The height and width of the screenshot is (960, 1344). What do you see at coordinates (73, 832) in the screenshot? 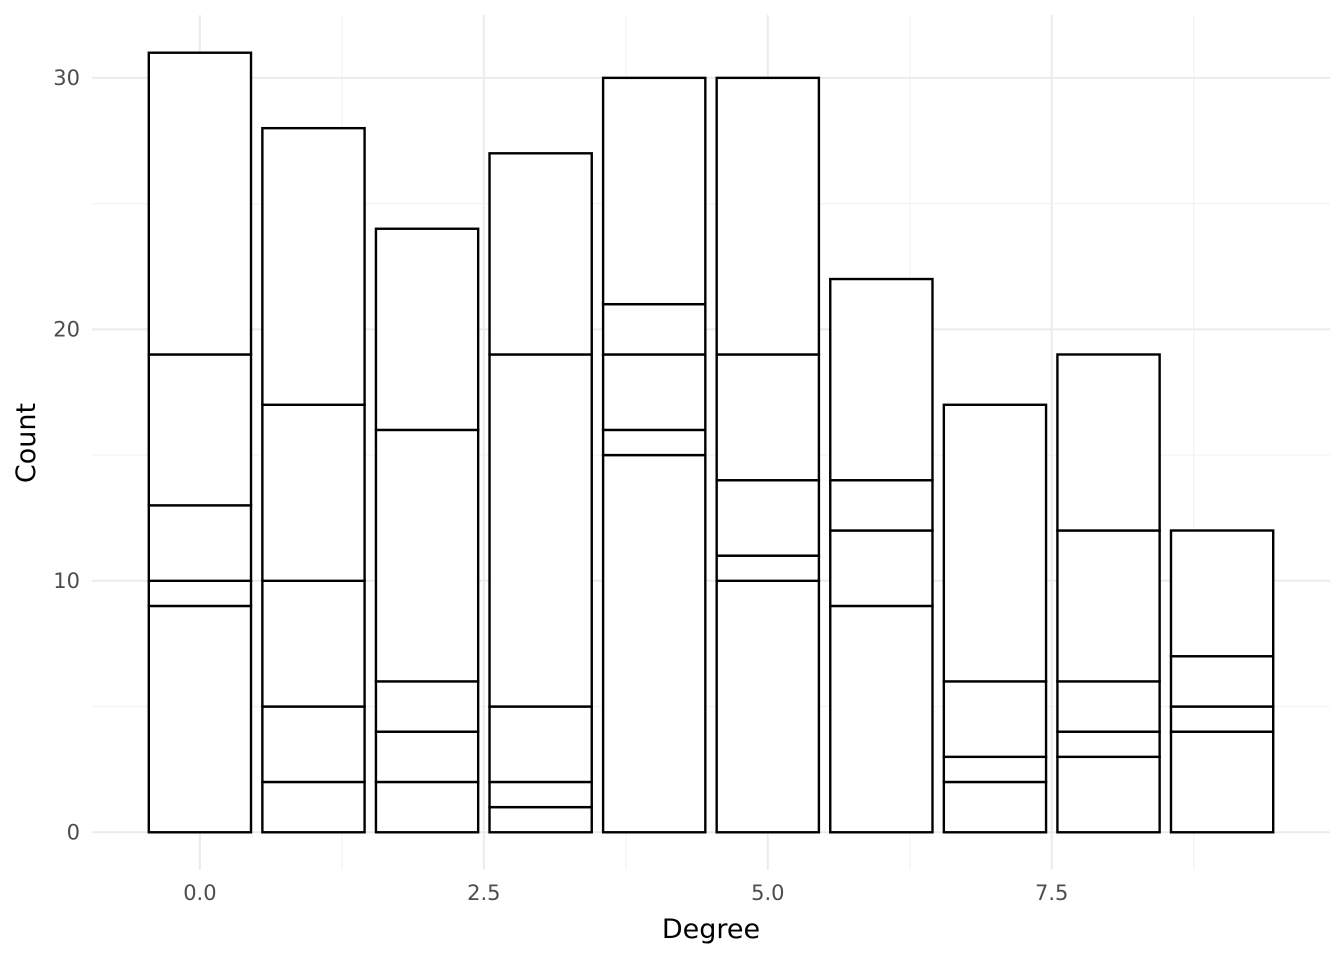
I see `y-tick-label: 0` at bounding box center [73, 832].